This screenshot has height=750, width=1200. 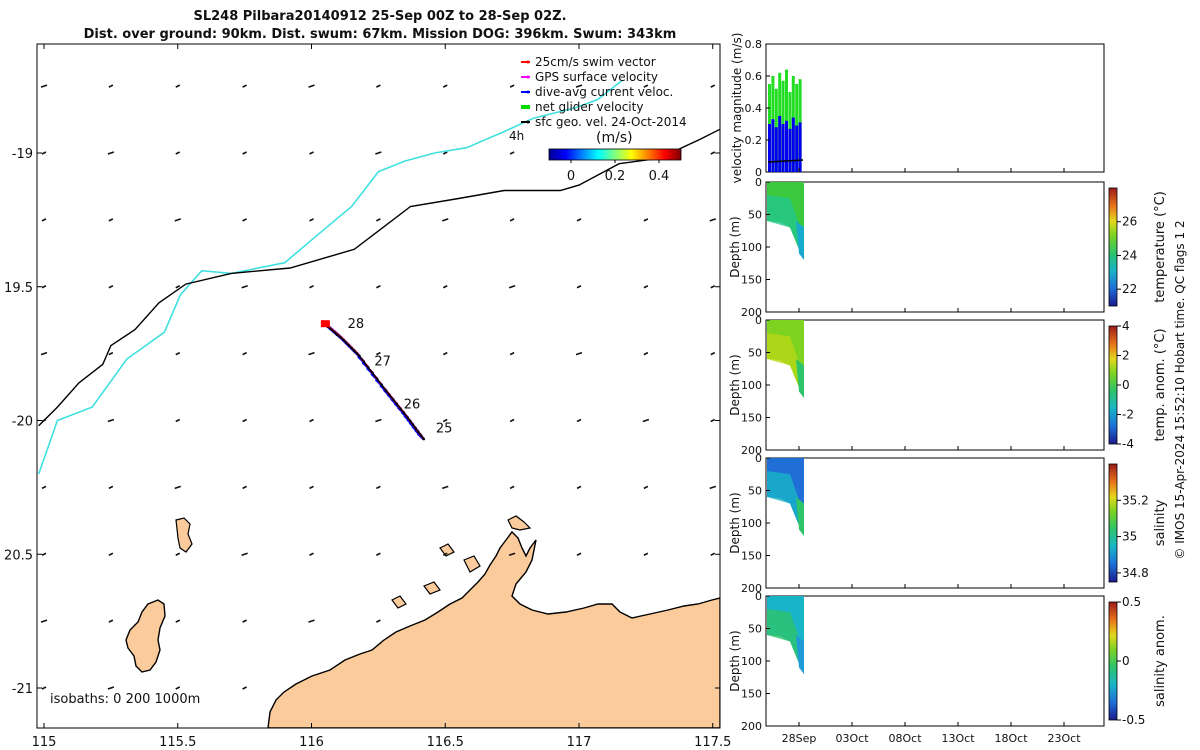 I want to click on colorbar-tick-label: 22, so click(x=1129, y=289).